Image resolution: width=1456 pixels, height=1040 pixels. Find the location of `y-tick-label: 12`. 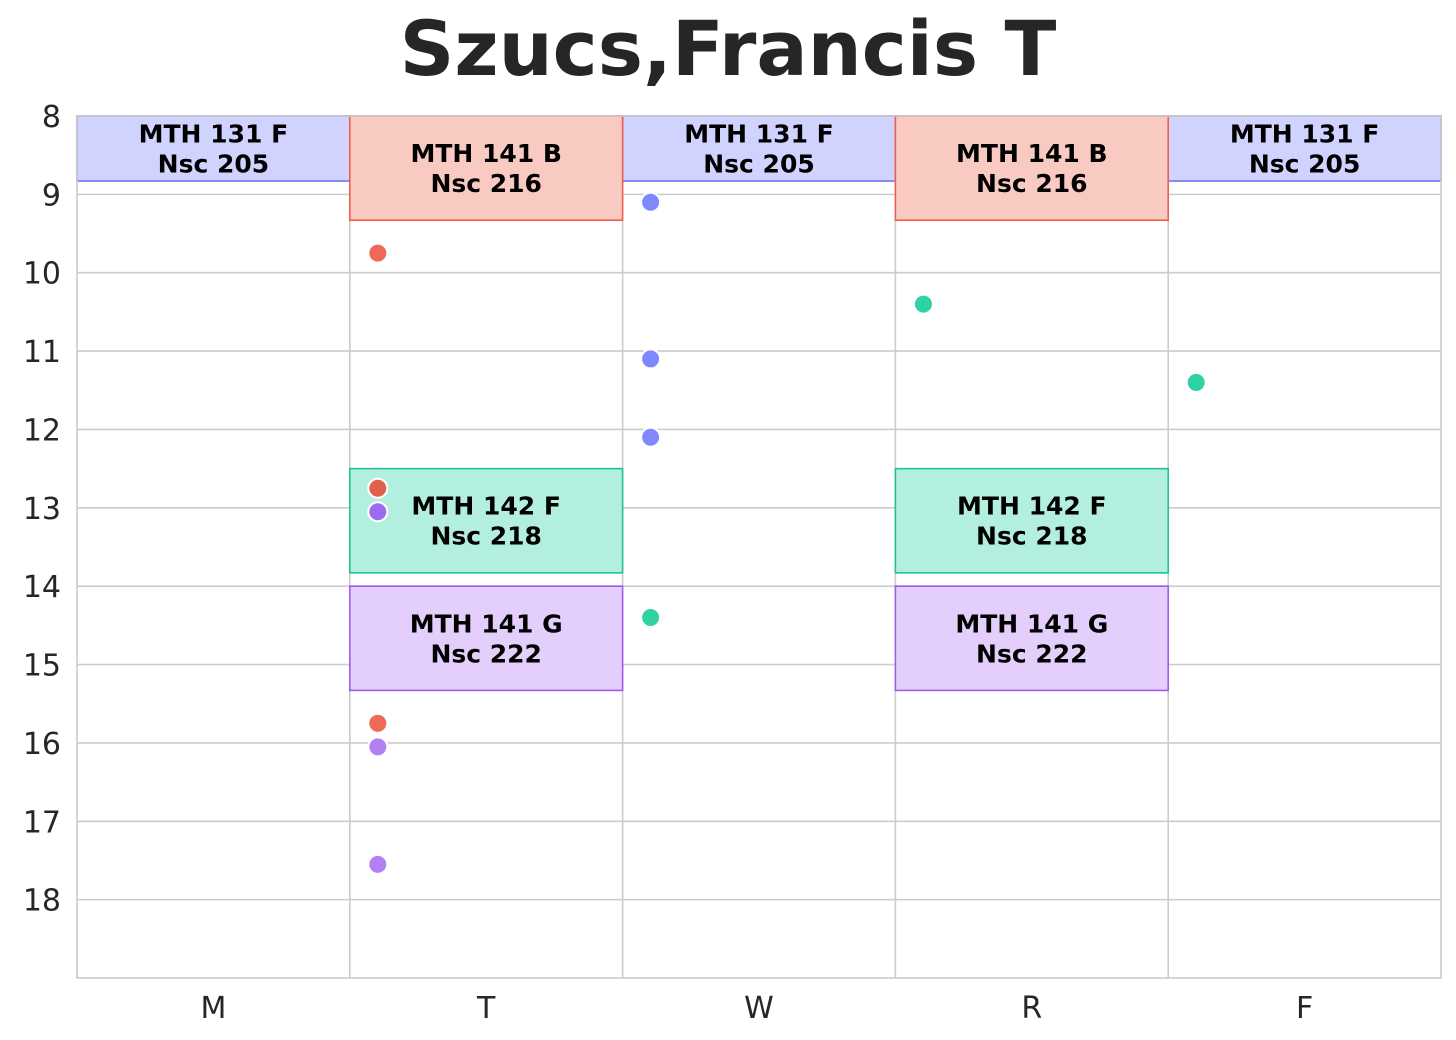

y-tick-label: 12 is located at coordinates (42, 430).